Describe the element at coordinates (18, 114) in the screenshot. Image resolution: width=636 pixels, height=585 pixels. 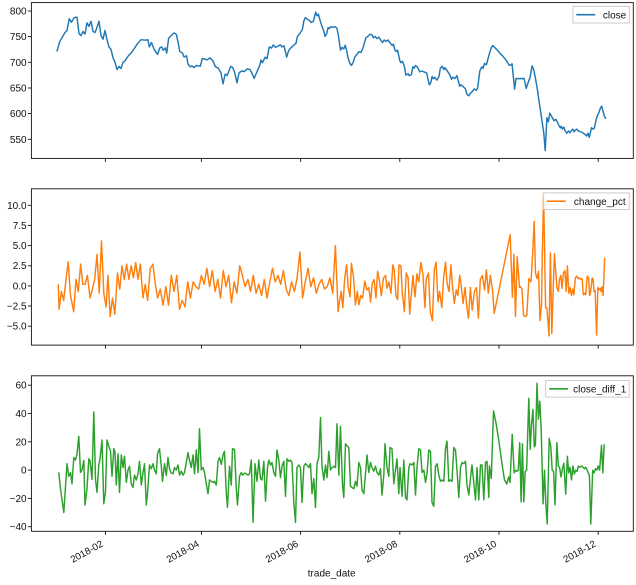
I see `svg-text: 600` at that location.